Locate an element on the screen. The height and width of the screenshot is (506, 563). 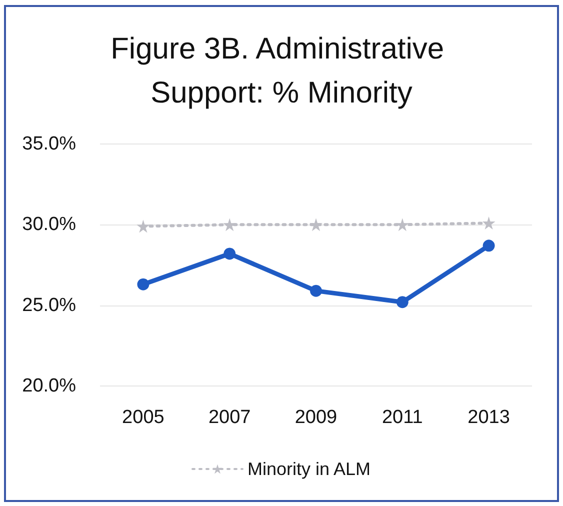
x-tick-label: 2009 is located at coordinates (316, 417).